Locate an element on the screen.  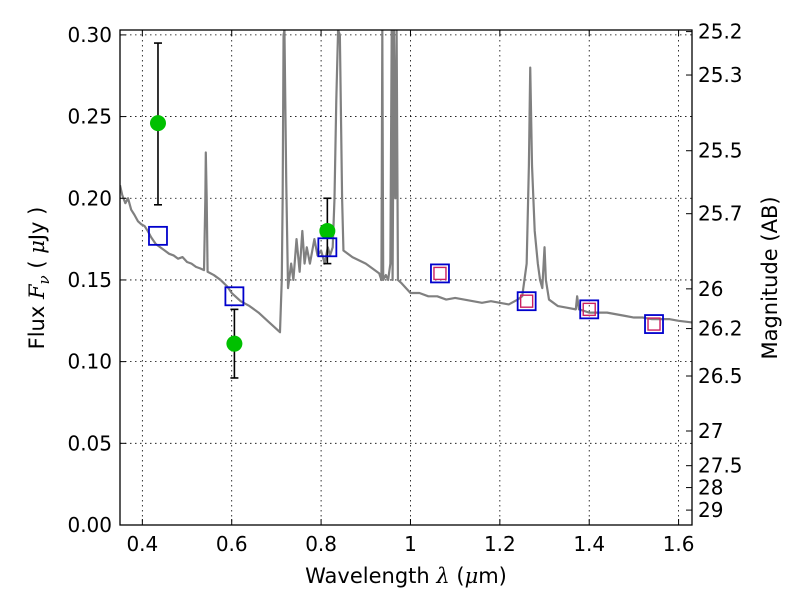
y2-tick-label: 26.2 is located at coordinates (720, 329).